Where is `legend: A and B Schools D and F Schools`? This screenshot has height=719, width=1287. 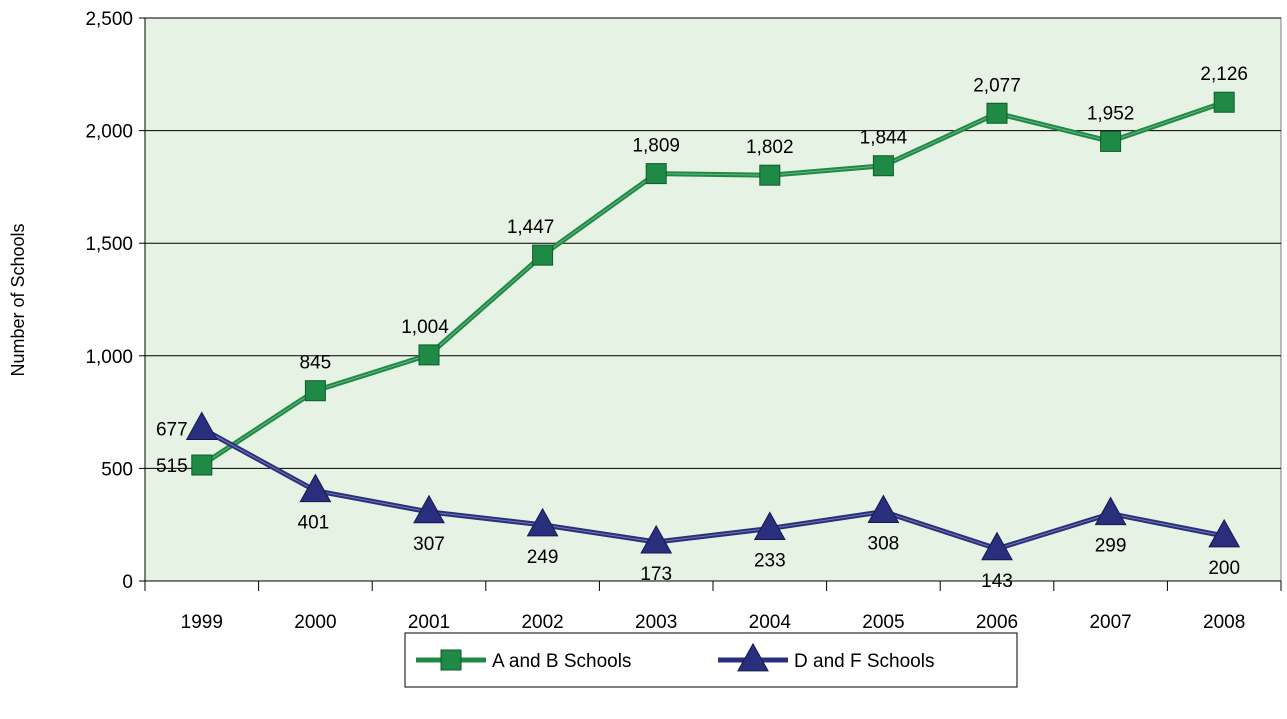 legend: A and B Schools D and F Schools is located at coordinates (711, 660).